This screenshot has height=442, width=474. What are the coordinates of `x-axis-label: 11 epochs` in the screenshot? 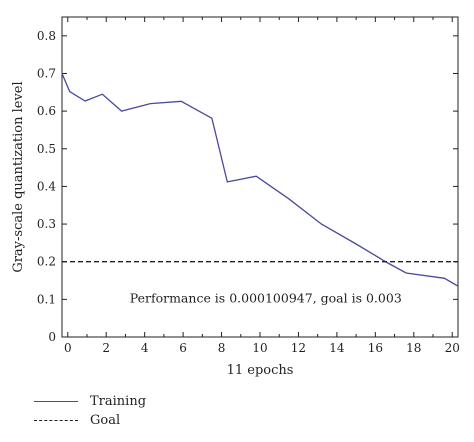 It's located at (260, 370).